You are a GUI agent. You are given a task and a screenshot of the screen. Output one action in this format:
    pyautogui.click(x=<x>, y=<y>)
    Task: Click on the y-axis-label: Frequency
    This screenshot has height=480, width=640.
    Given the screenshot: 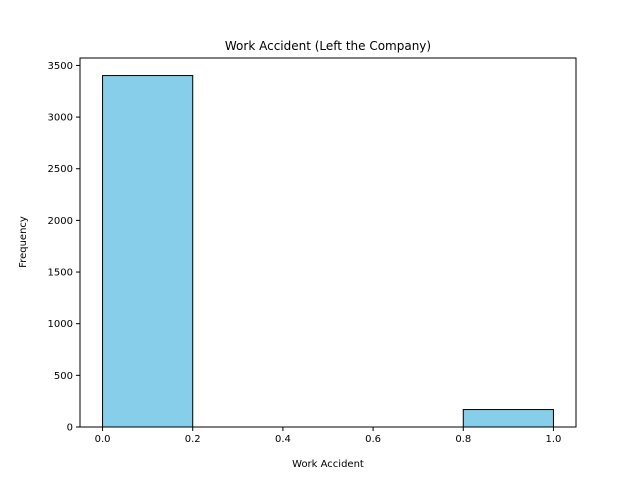 What is the action you would take?
    pyautogui.click(x=23, y=242)
    